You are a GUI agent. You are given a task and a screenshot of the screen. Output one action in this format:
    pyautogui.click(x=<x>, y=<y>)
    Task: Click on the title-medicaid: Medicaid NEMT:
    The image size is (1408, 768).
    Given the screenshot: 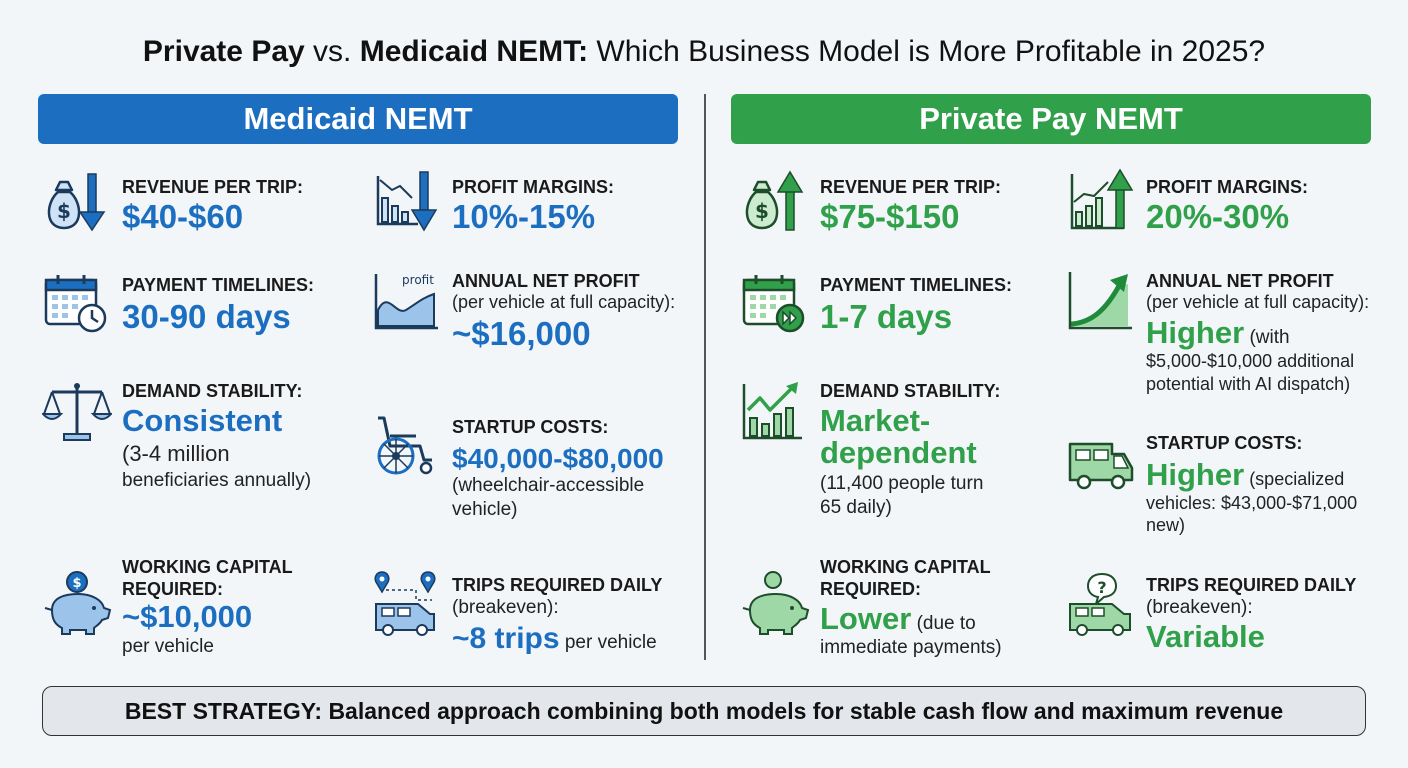 What is the action you would take?
    pyautogui.click(x=474, y=51)
    